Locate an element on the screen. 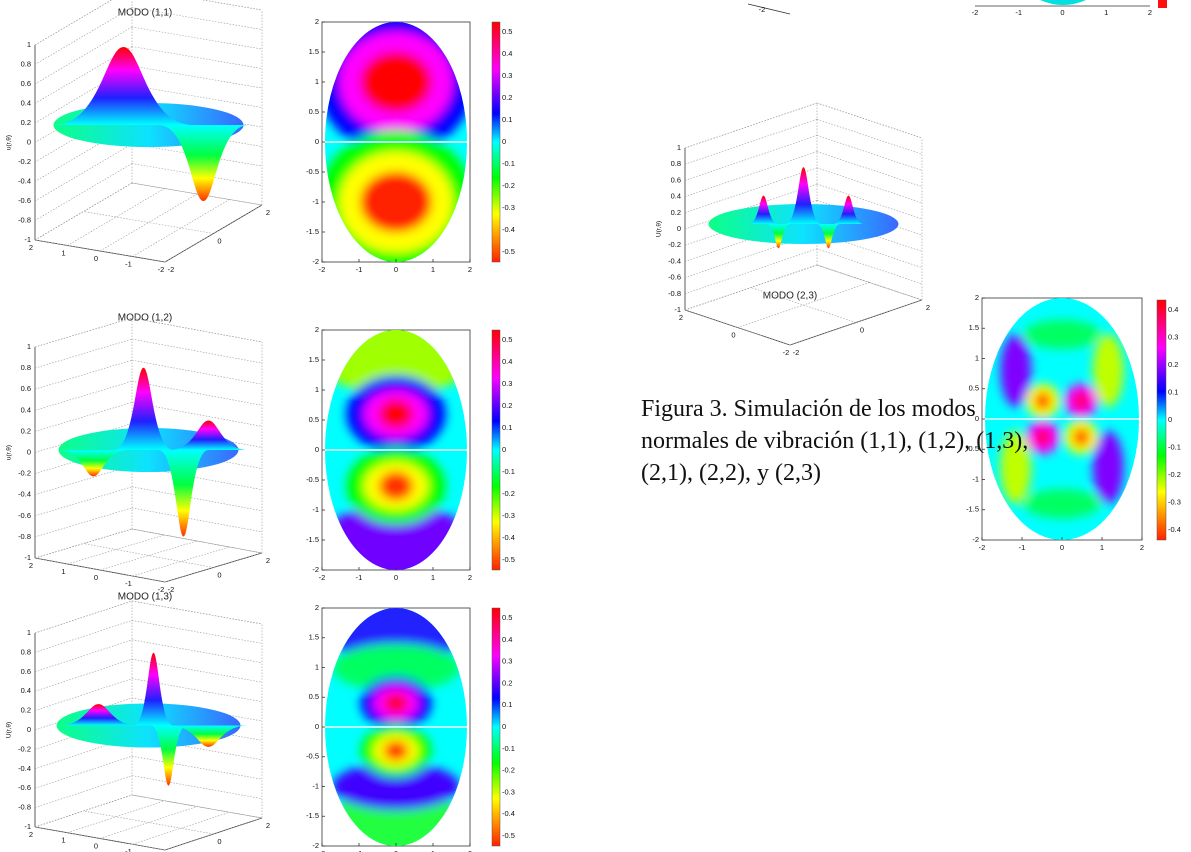  x-tick-label: 0 is located at coordinates (96, 845).